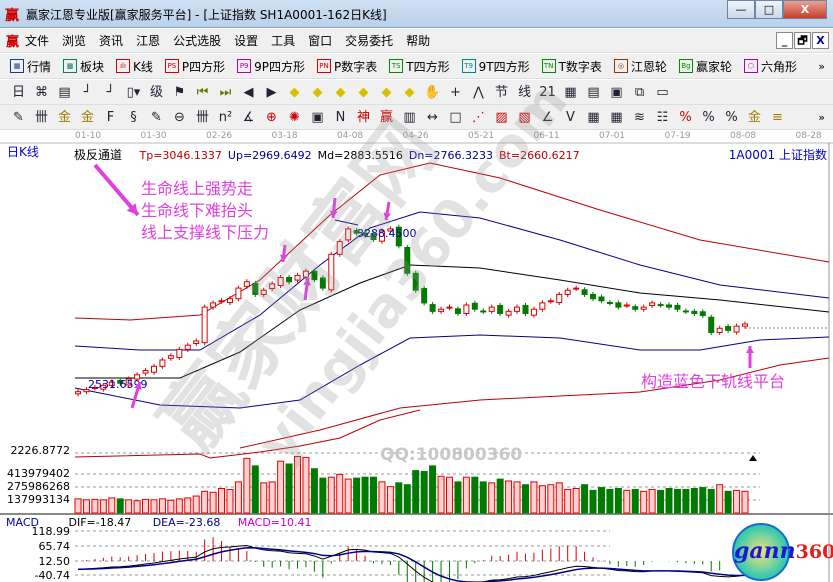 The height and width of the screenshot is (582, 833). Describe the element at coordinates (593, 92) in the screenshot. I see `document-icon: ▤` at that location.